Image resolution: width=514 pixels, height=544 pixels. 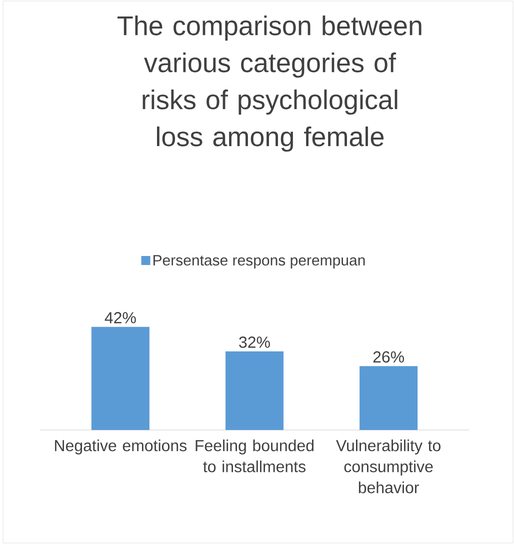 What do you see at coordinates (120, 318) in the screenshot?
I see `data-label: 42%` at bounding box center [120, 318].